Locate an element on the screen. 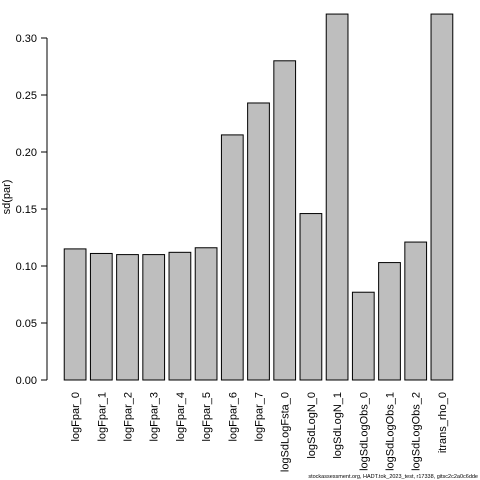 The image size is (480, 480). x-tick-label: logSdLogObs_1 is located at coordinates (391, 431).